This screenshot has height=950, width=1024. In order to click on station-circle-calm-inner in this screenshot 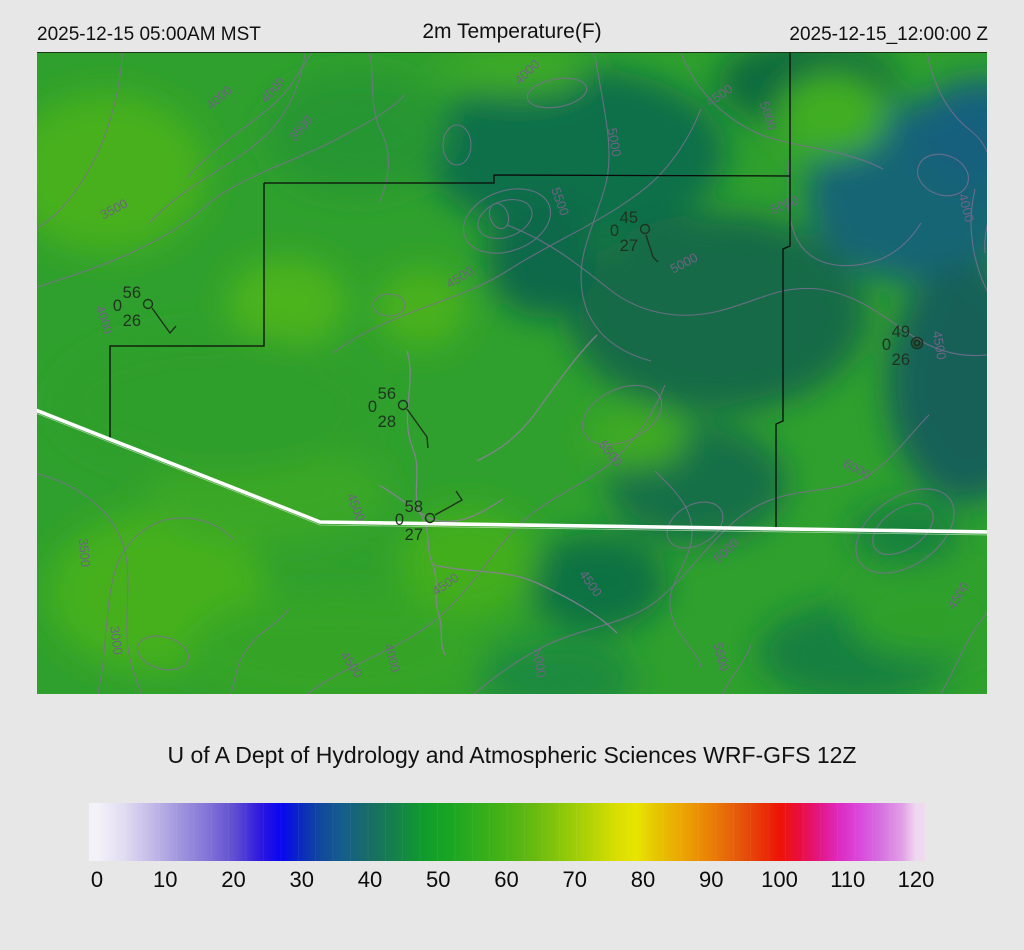, I will do `click(917, 343)`.